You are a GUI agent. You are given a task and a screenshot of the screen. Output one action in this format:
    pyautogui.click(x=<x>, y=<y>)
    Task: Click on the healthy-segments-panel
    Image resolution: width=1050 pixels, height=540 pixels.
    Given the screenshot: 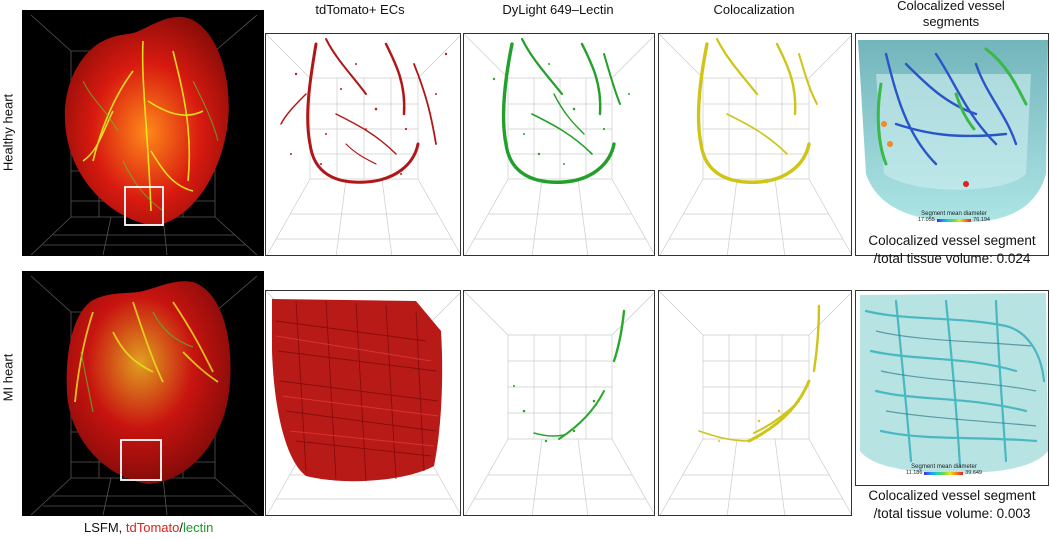 What is the action you would take?
    pyautogui.click(x=952, y=144)
    